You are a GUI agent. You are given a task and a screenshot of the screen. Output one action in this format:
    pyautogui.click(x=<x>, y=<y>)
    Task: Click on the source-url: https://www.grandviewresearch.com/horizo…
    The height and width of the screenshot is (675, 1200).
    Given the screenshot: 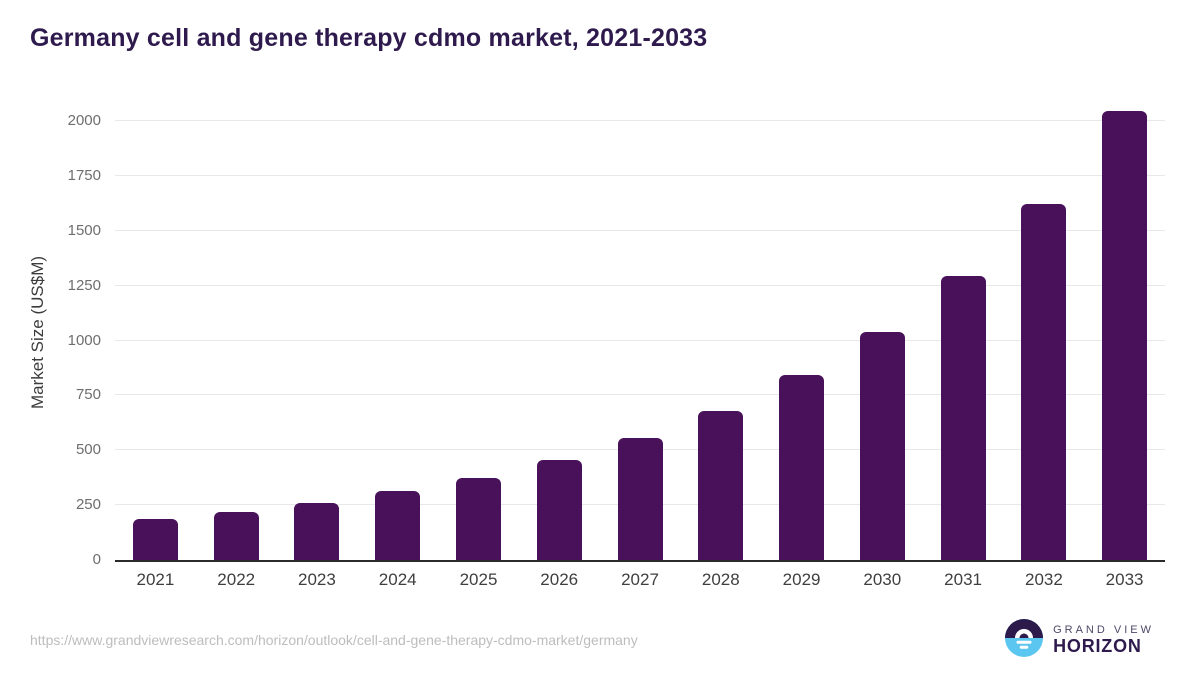 What is the action you would take?
    pyautogui.click(x=334, y=640)
    